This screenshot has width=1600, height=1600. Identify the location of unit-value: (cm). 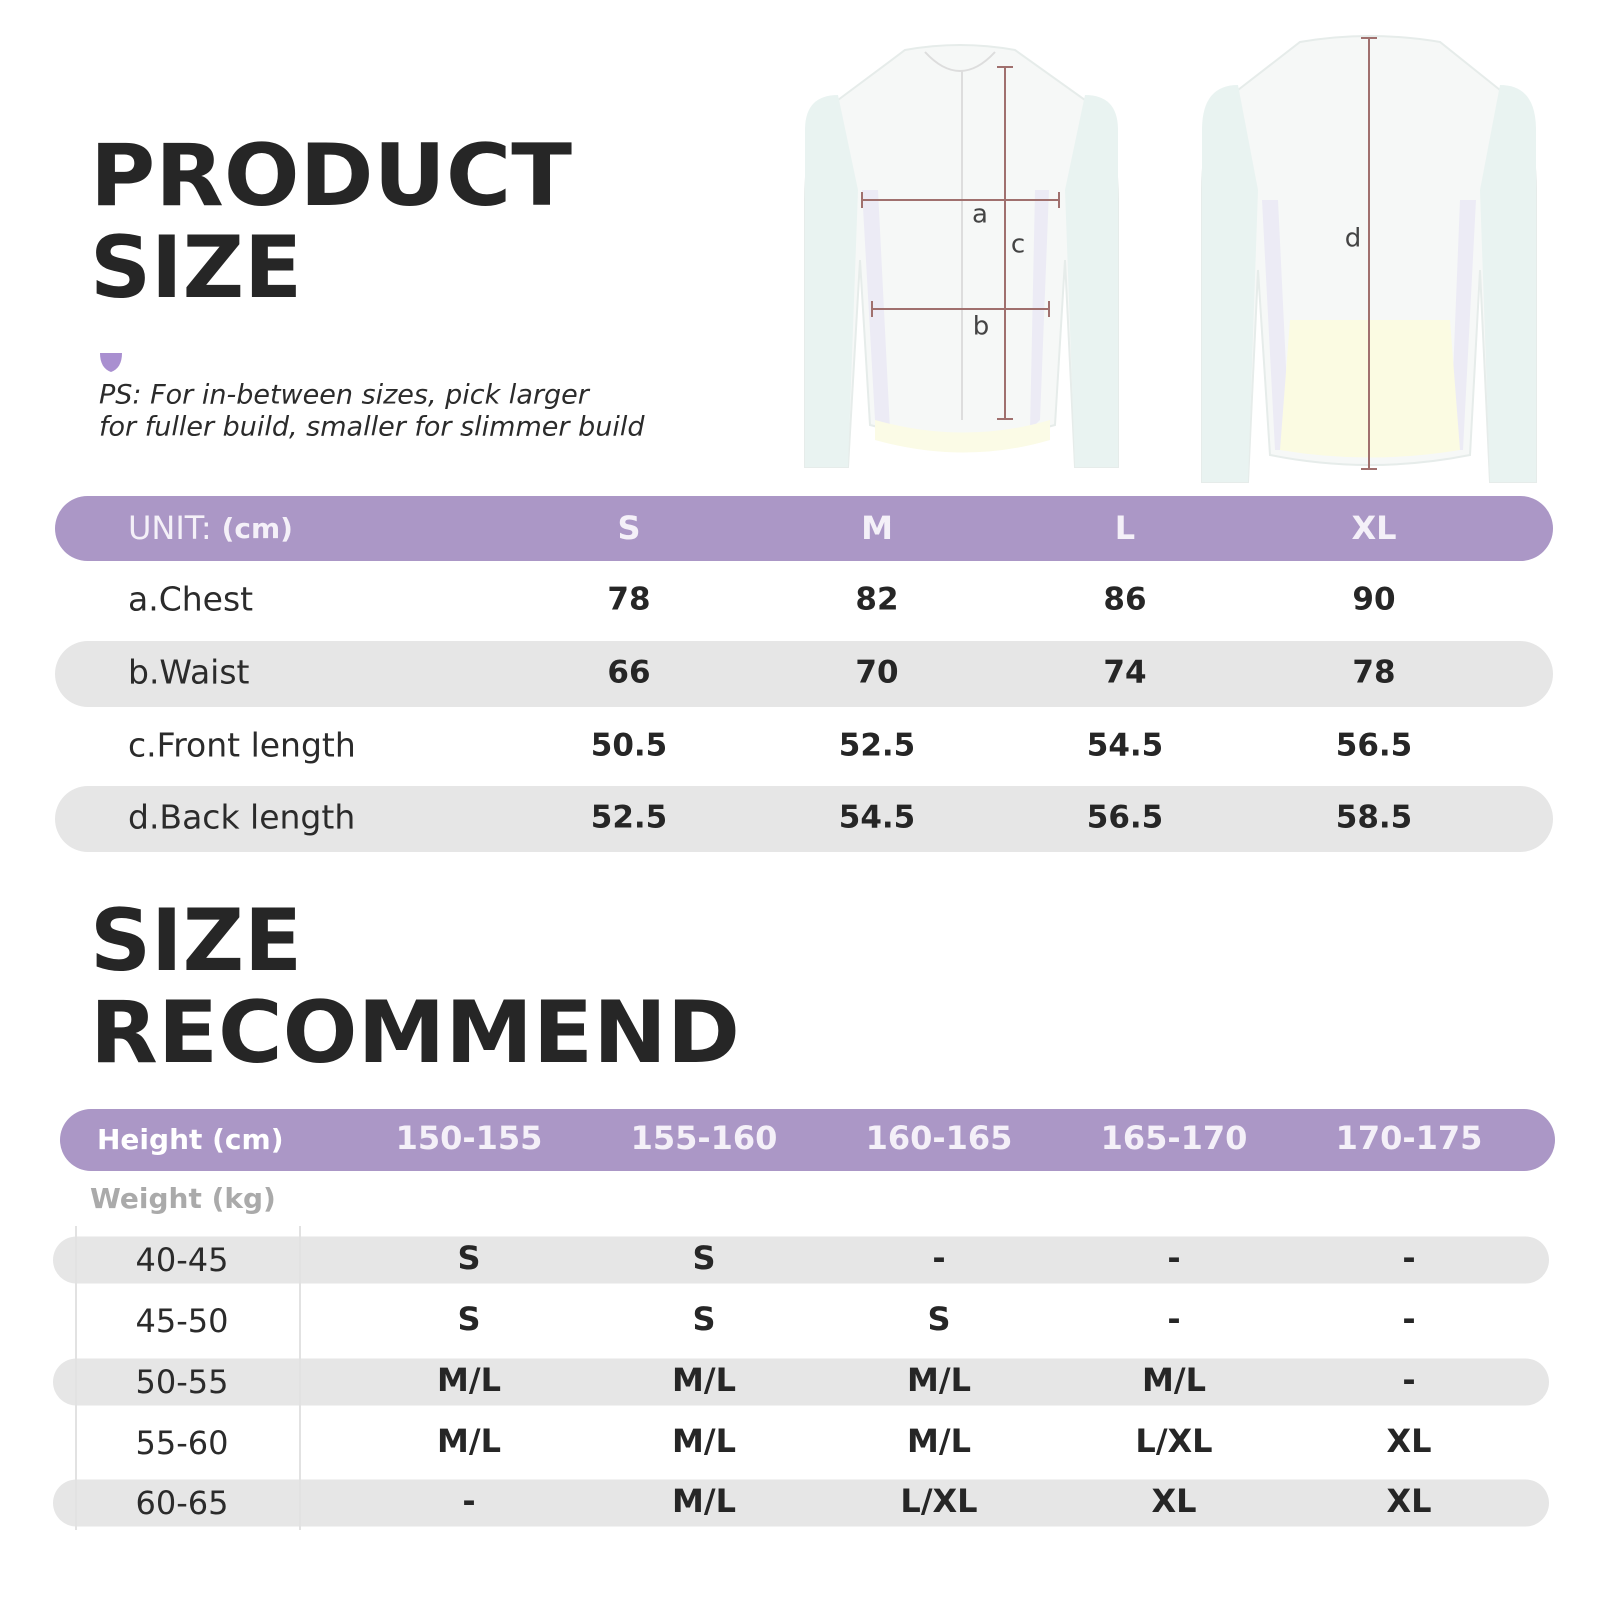
(257, 528).